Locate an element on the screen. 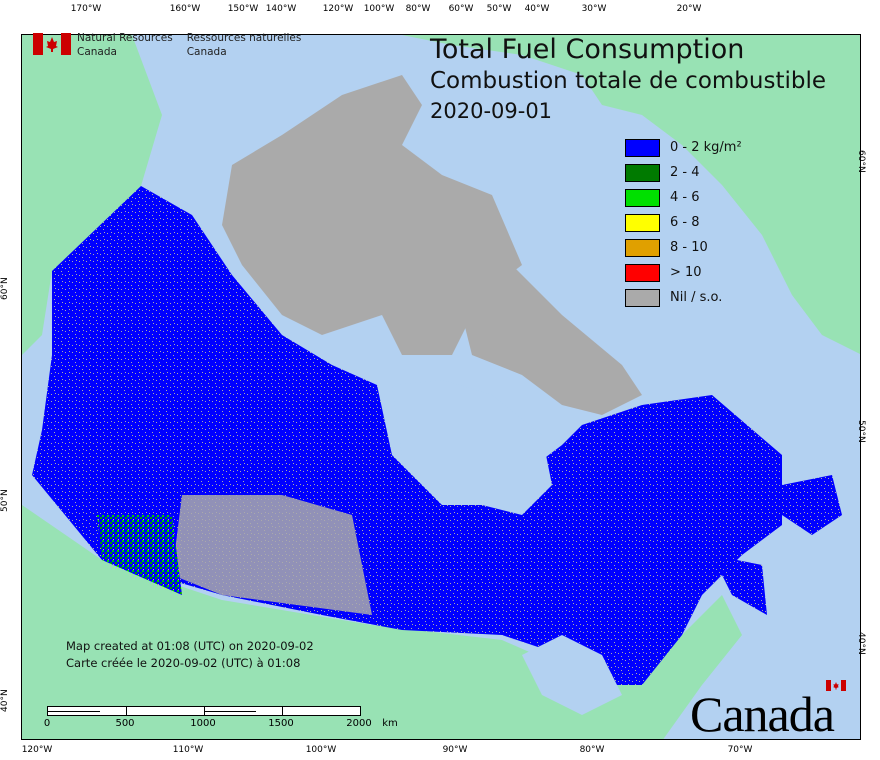 Image resolution: width=880 pixels, height=760 pixels. legend-item: Nil / s.o. is located at coordinates (683, 297).